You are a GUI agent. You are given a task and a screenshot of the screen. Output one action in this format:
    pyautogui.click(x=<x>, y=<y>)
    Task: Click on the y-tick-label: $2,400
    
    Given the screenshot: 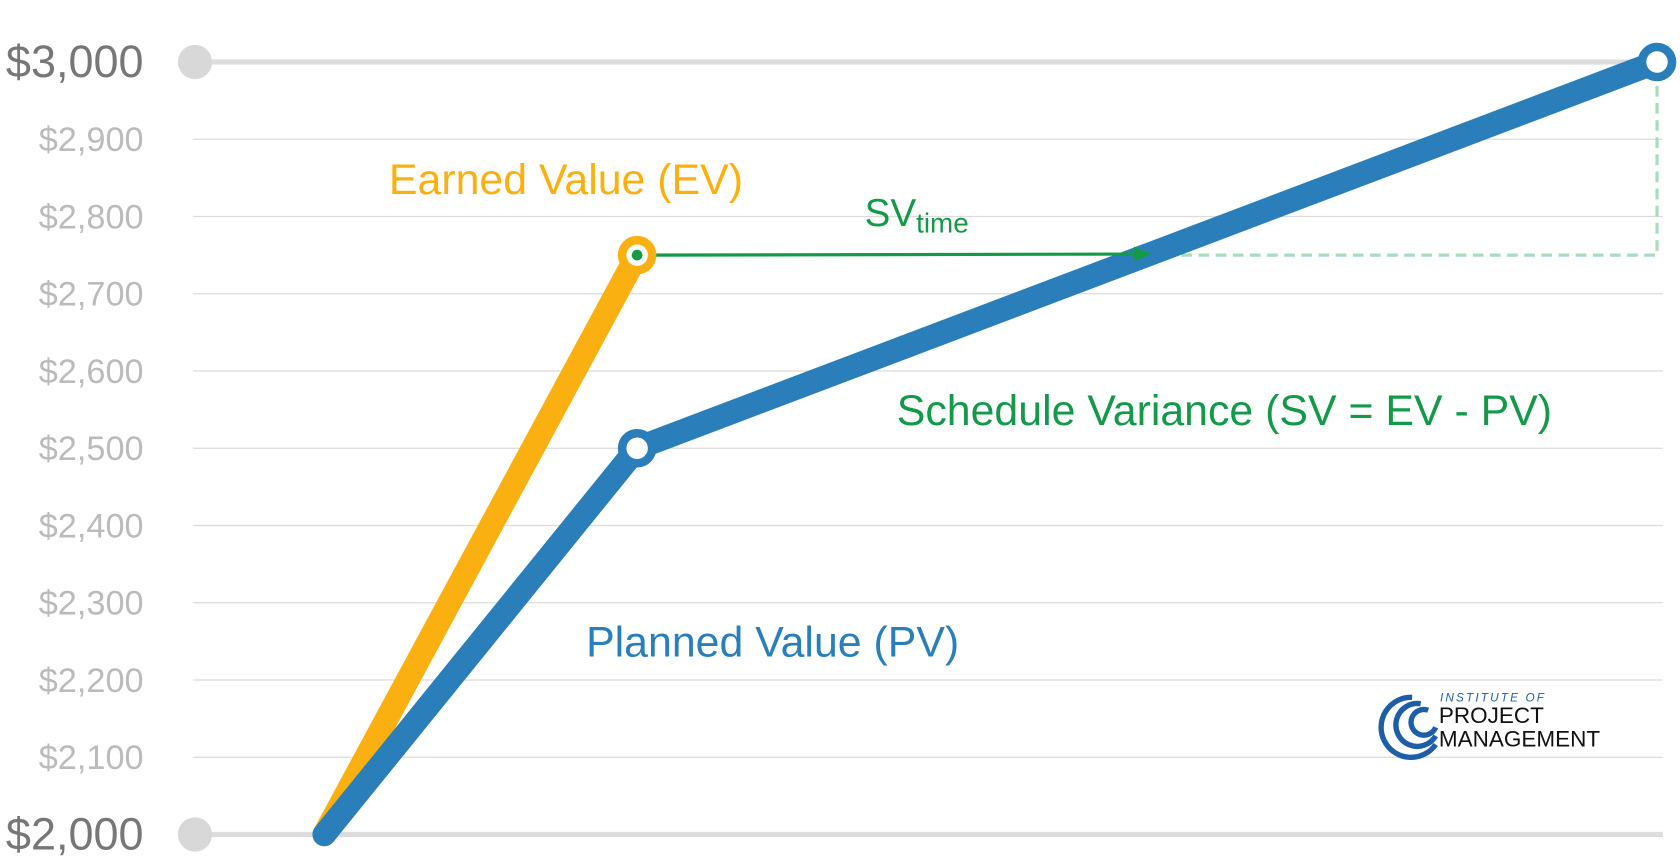 What is the action you would take?
    pyautogui.click(x=91, y=526)
    